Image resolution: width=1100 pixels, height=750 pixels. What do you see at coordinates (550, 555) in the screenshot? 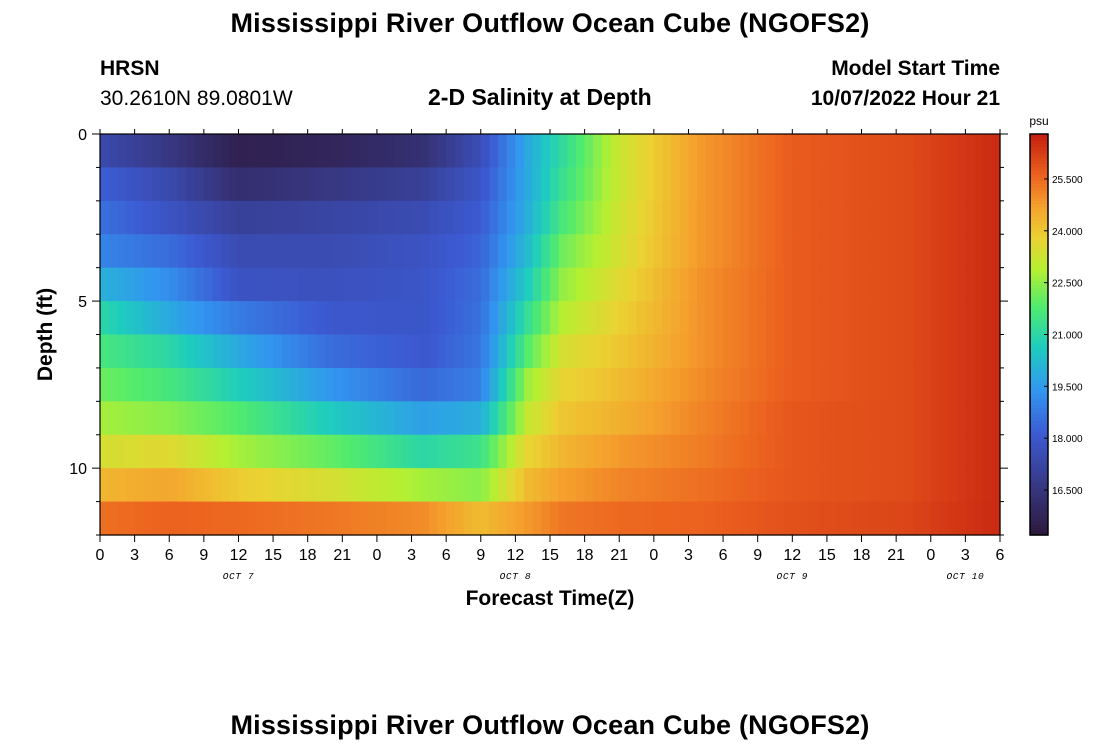
I see `x-tick-label: 15` at bounding box center [550, 555].